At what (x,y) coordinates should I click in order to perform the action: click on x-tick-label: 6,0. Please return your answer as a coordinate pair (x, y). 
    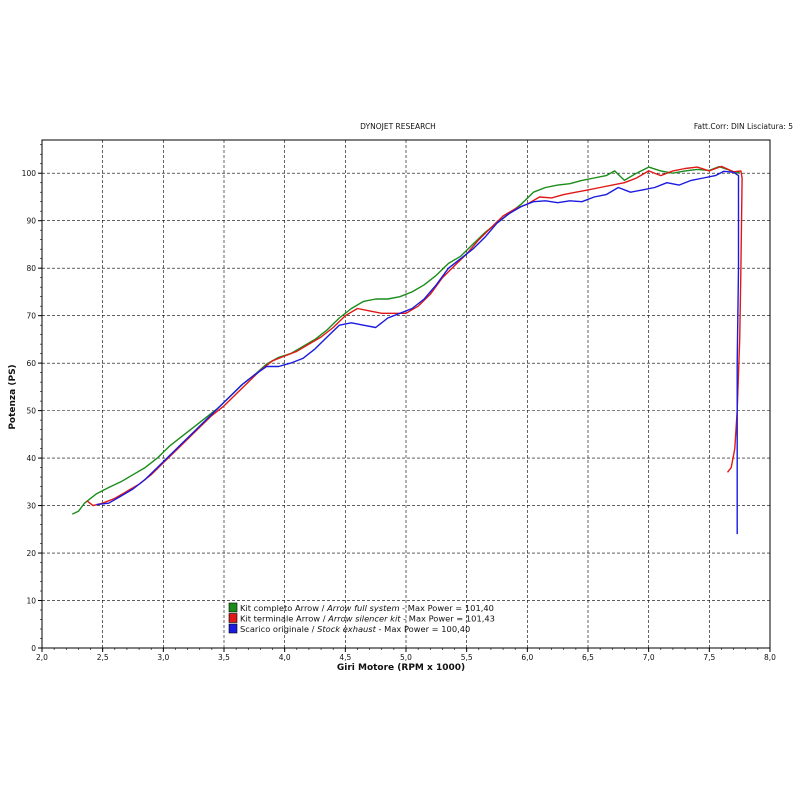
    Looking at the image, I should click on (527, 657).